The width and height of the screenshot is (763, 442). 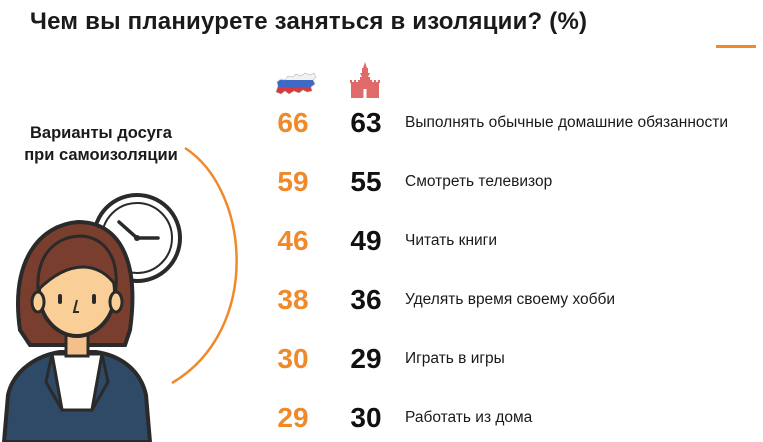 What do you see at coordinates (366, 181) in the screenshot?
I see `moscow-percent-value: 55` at bounding box center [366, 181].